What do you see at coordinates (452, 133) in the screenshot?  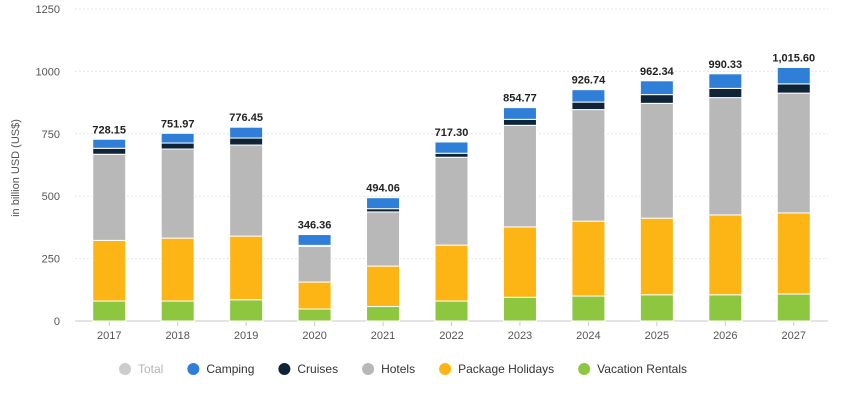 I see `total-data-label: 717.30` at bounding box center [452, 133].